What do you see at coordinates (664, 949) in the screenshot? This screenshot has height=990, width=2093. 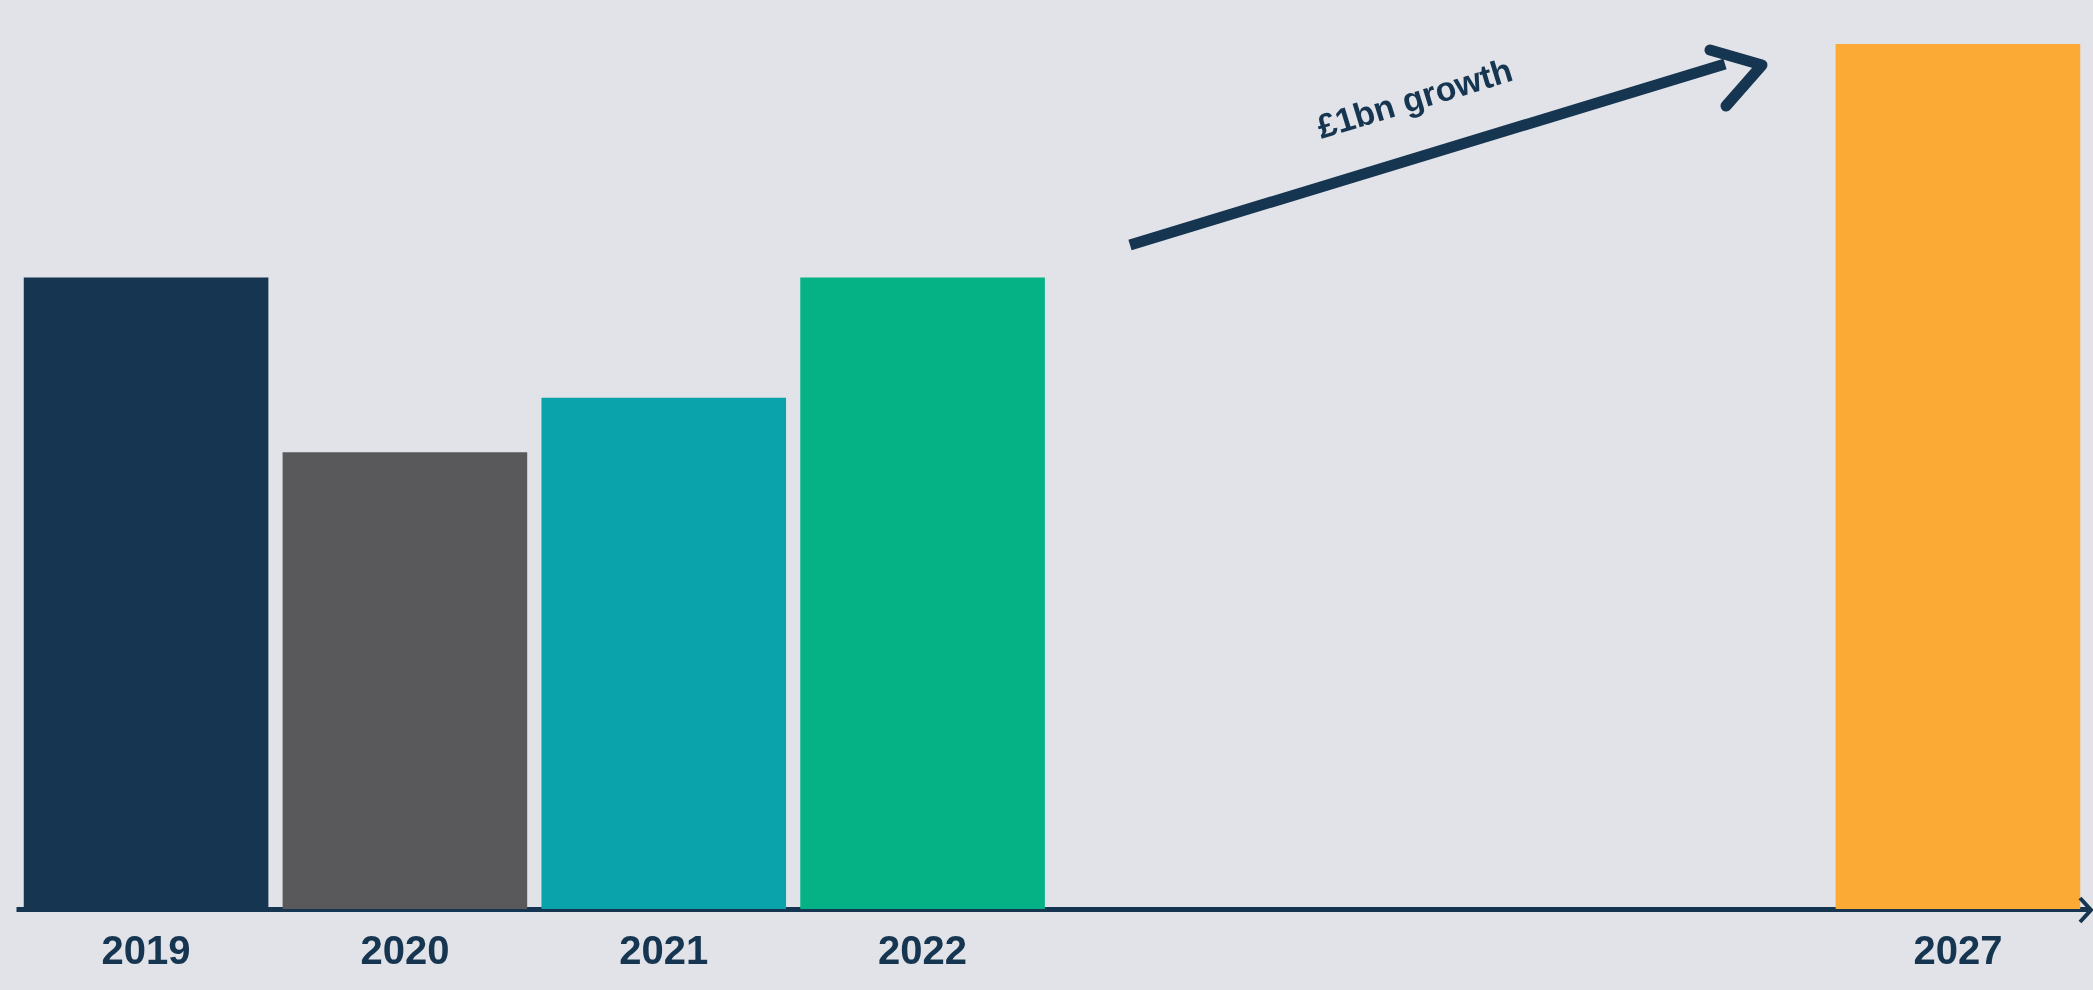 I see `x-tick-label: 2021` at bounding box center [664, 949].